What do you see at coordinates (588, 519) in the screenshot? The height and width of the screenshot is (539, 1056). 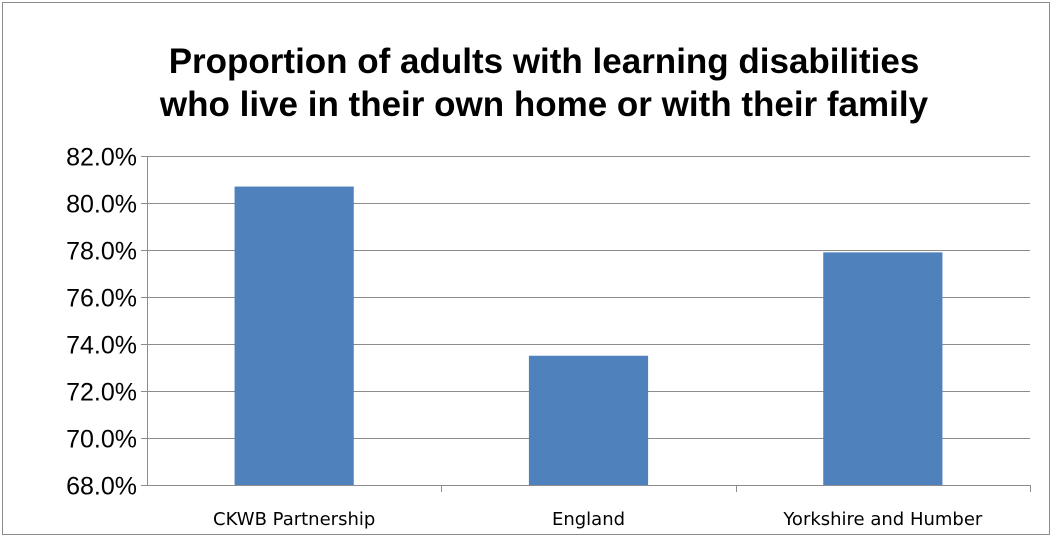 I see `x-tick-label: England` at bounding box center [588, 519].